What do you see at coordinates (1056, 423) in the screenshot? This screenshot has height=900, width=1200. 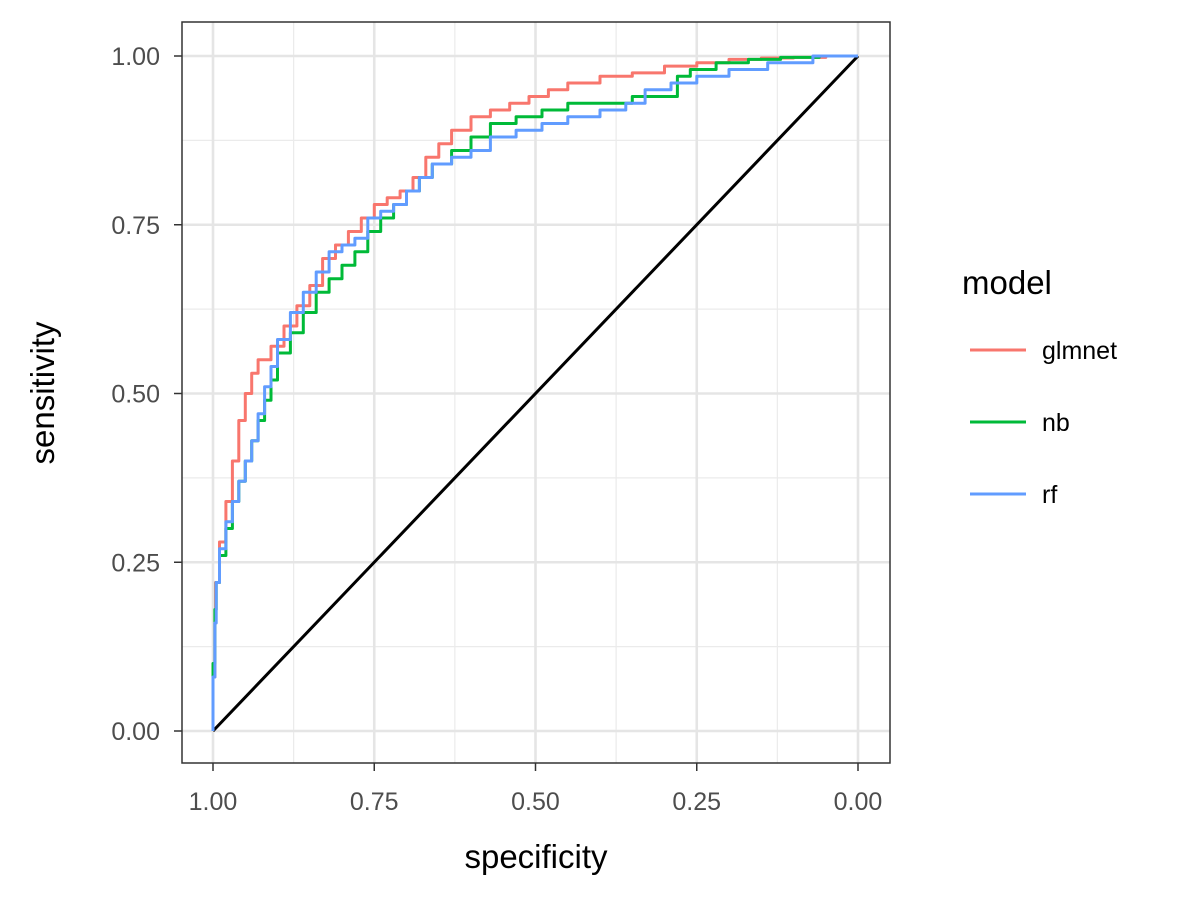 I see `legend-label-nb: nb` at bounding box center [1056, 423].